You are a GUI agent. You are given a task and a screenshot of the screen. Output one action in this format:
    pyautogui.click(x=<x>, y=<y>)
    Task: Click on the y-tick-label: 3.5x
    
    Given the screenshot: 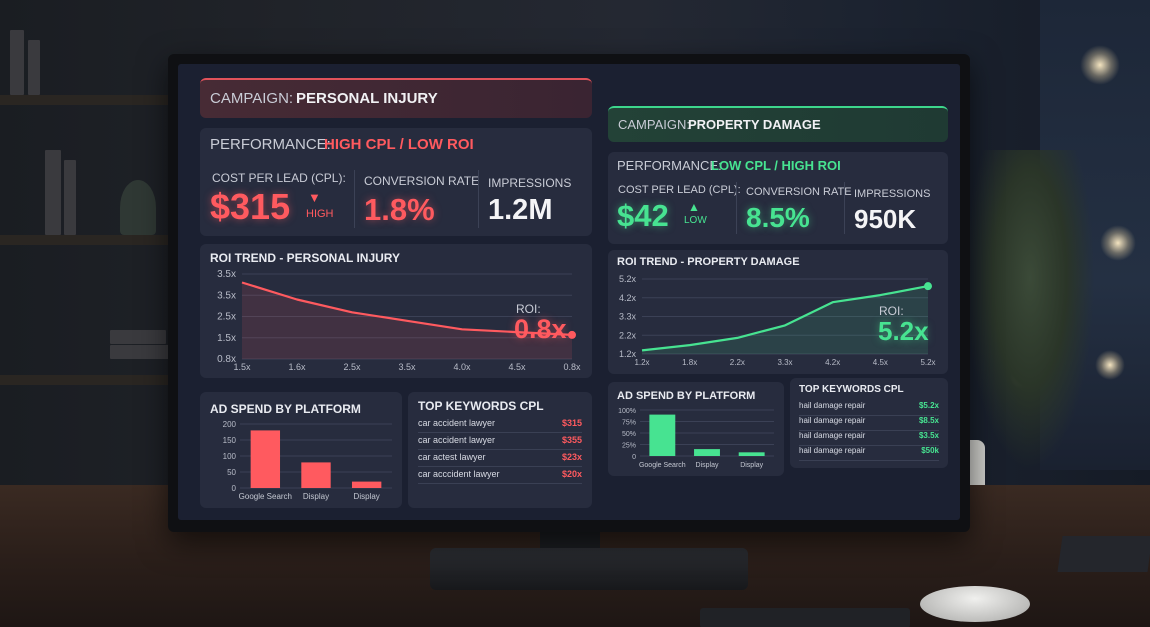 What is the action you would take?
    pyautogui.click(x=226, y=295)
    